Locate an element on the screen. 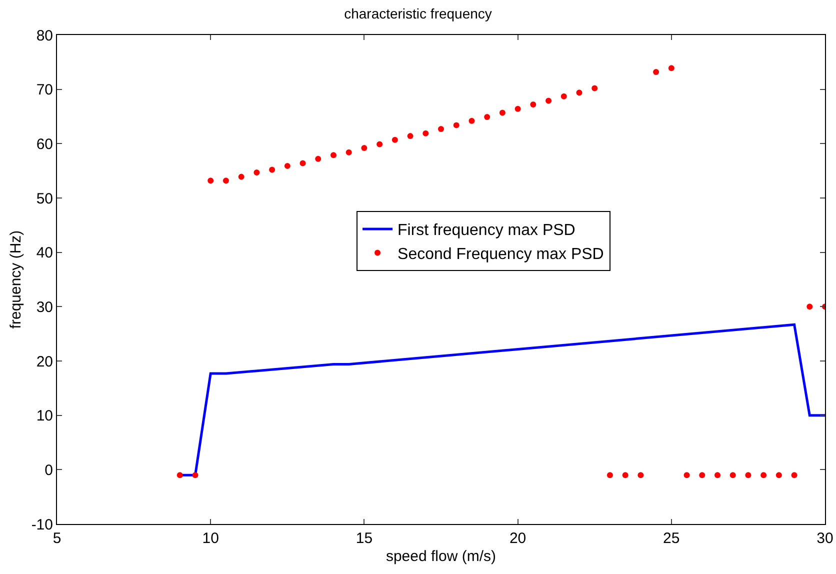  y-tick-label: -10 is located at coordinates (42, 525).